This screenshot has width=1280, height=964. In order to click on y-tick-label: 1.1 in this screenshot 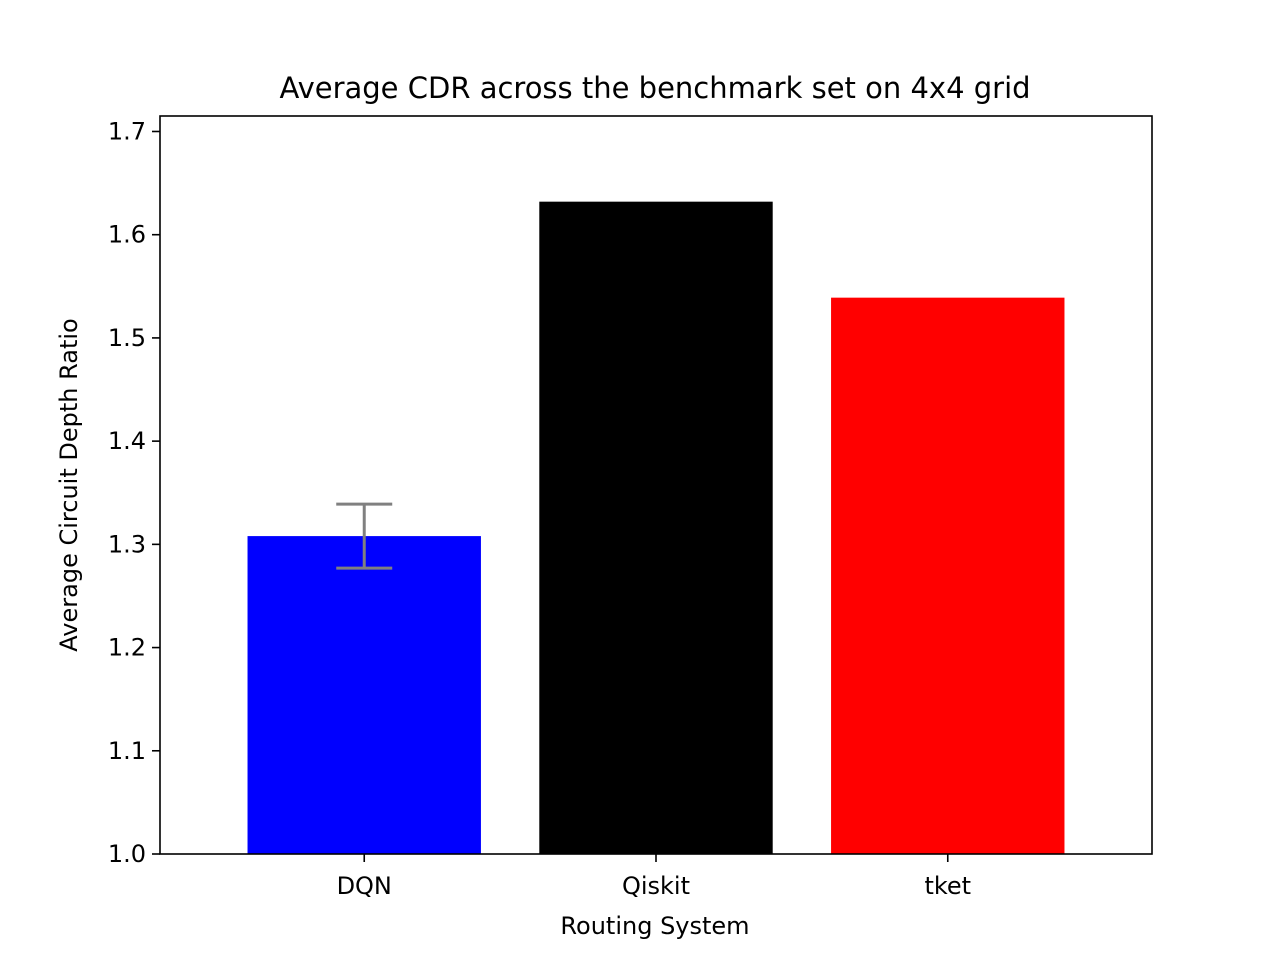, I will do `click(127, 751)`.